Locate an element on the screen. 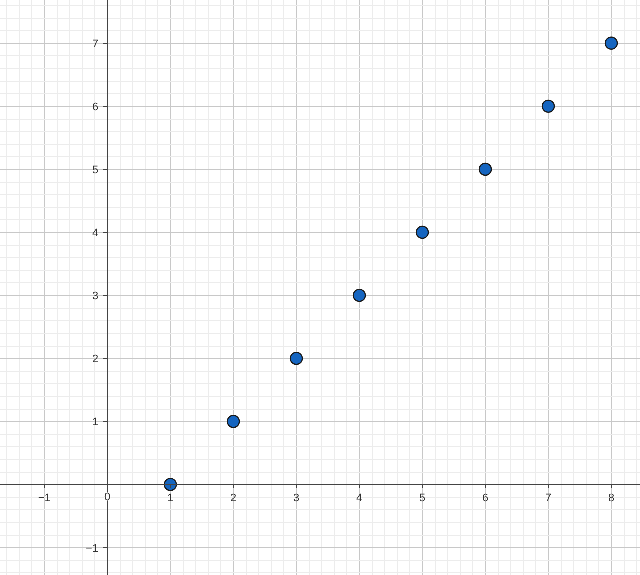  x-tick-label: 3 is located at coordinates (297, 498).